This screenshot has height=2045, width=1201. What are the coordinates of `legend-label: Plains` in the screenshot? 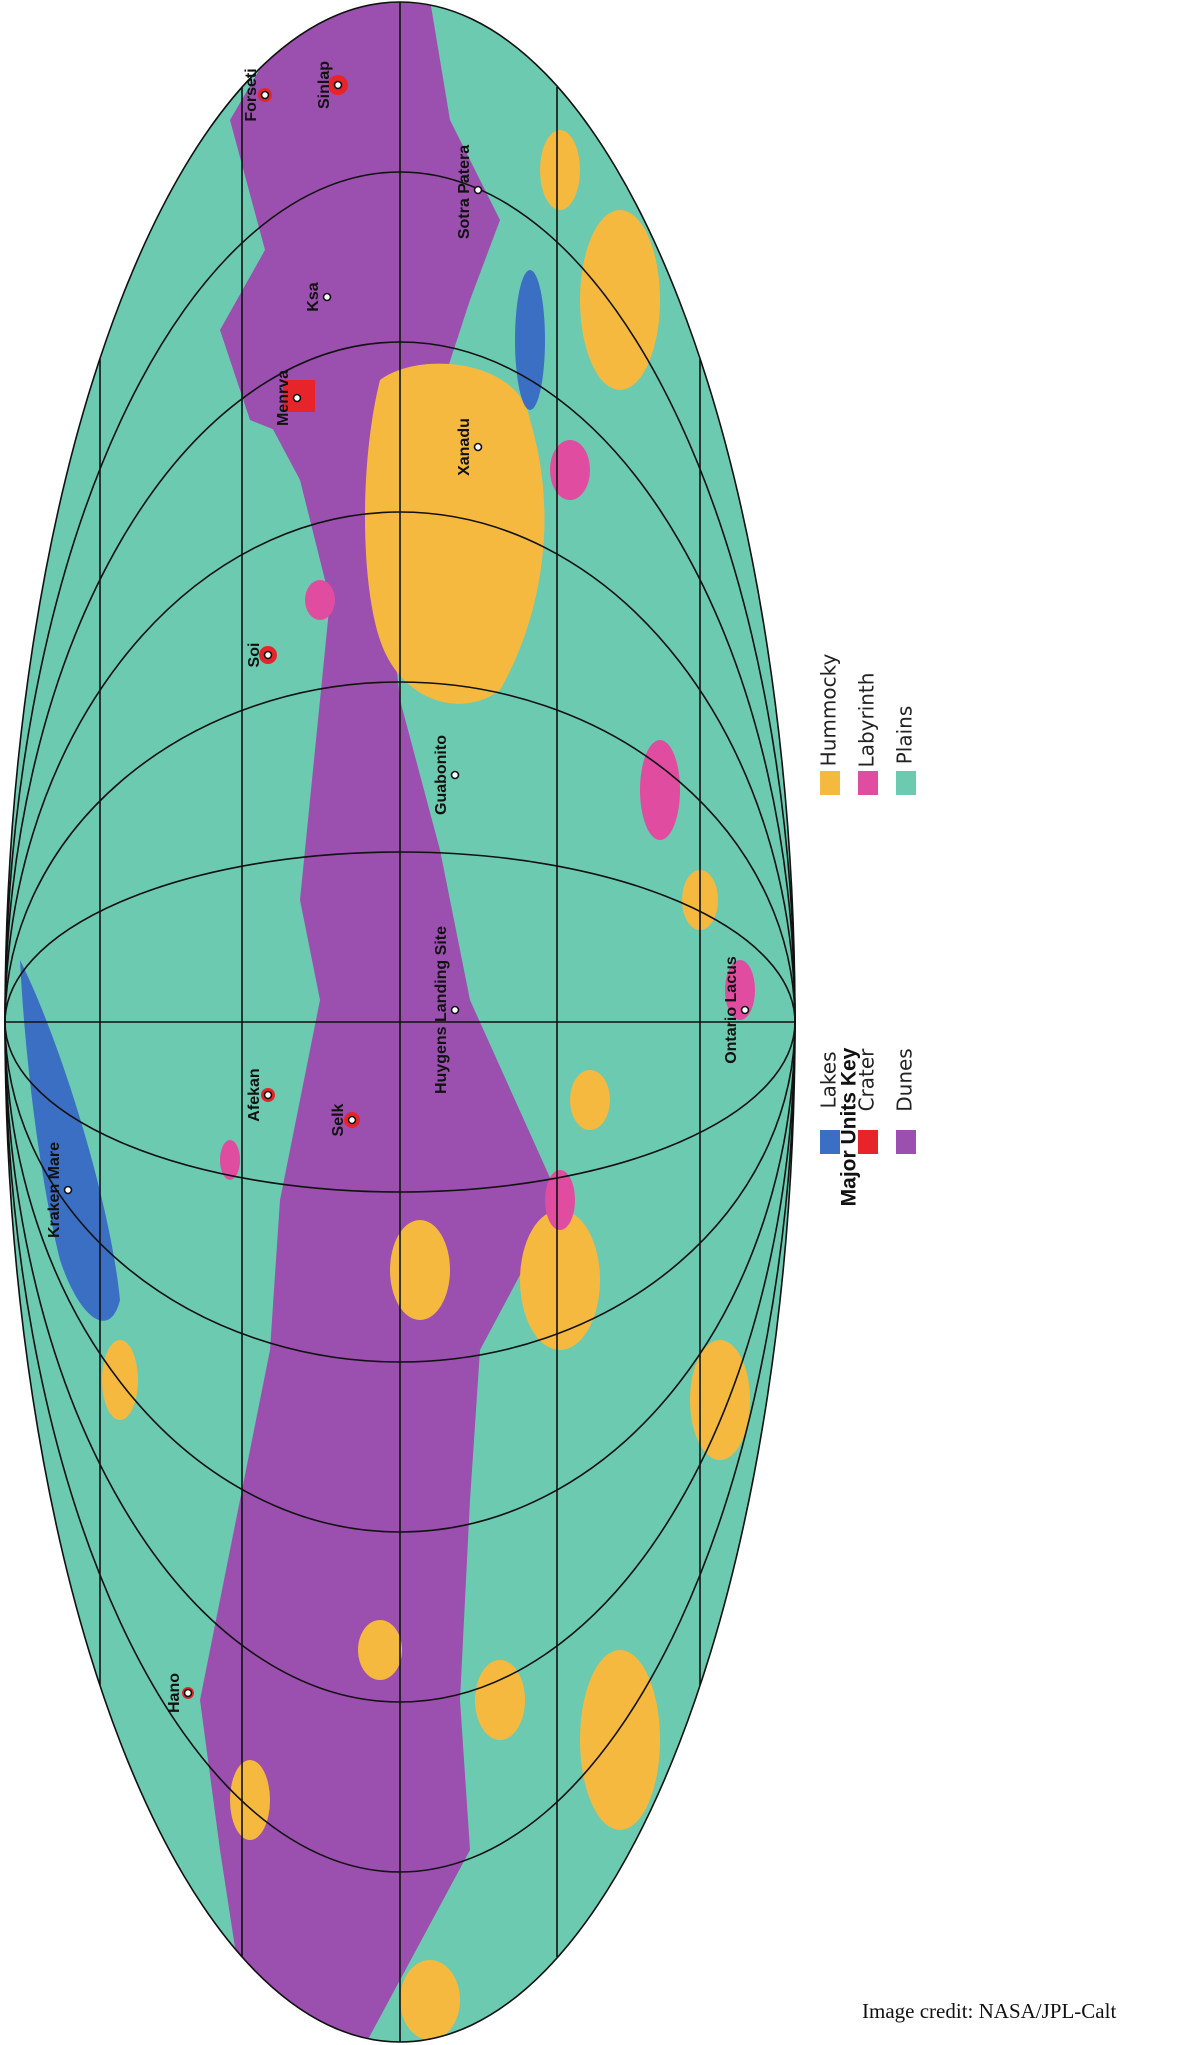 It's located at (905, 735).